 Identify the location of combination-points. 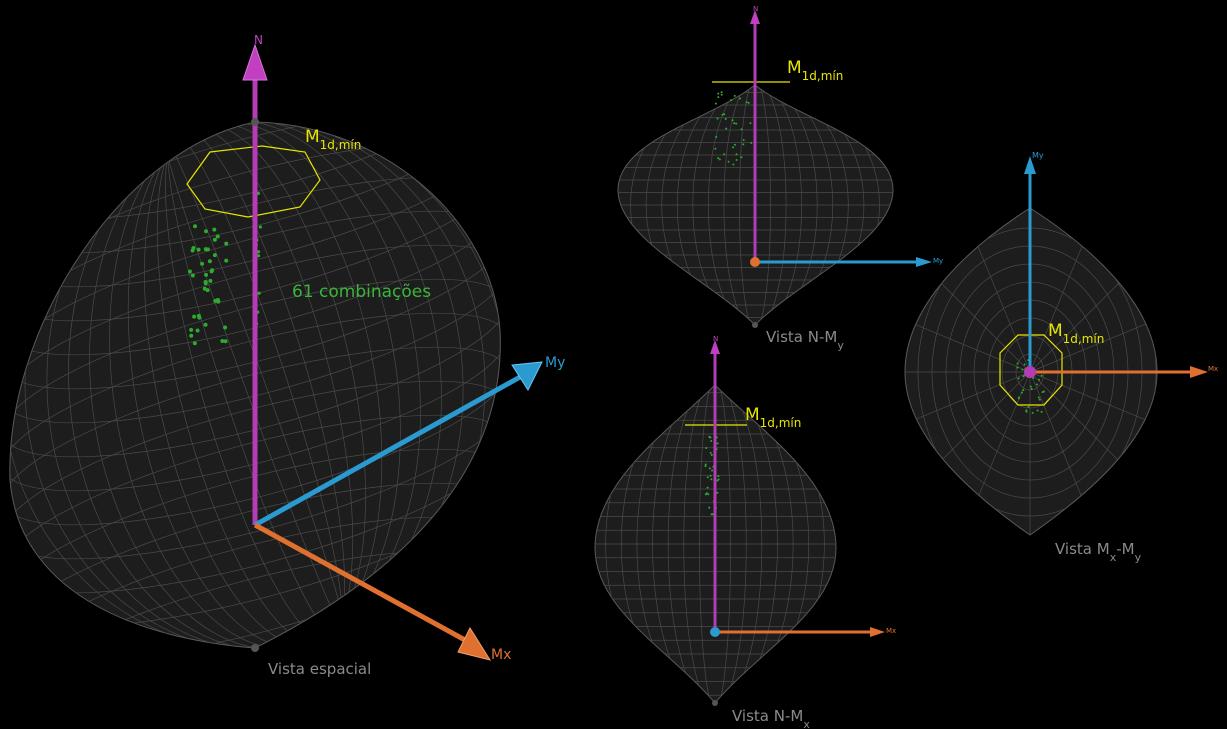
(1030, 386).